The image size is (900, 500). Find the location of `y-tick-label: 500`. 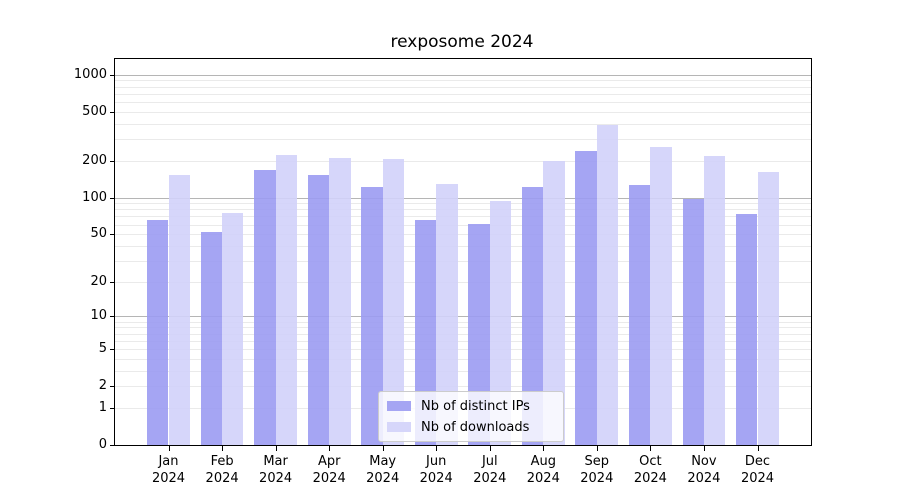

y-tick-label: 500 is located at coordinates (94, 111).